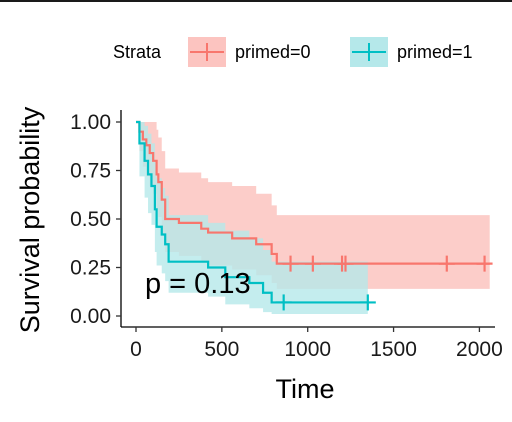 Image resolution: width=512 pixels, height=422 pixels. I want to click on x-tick-label: 500, so click(221, 349).